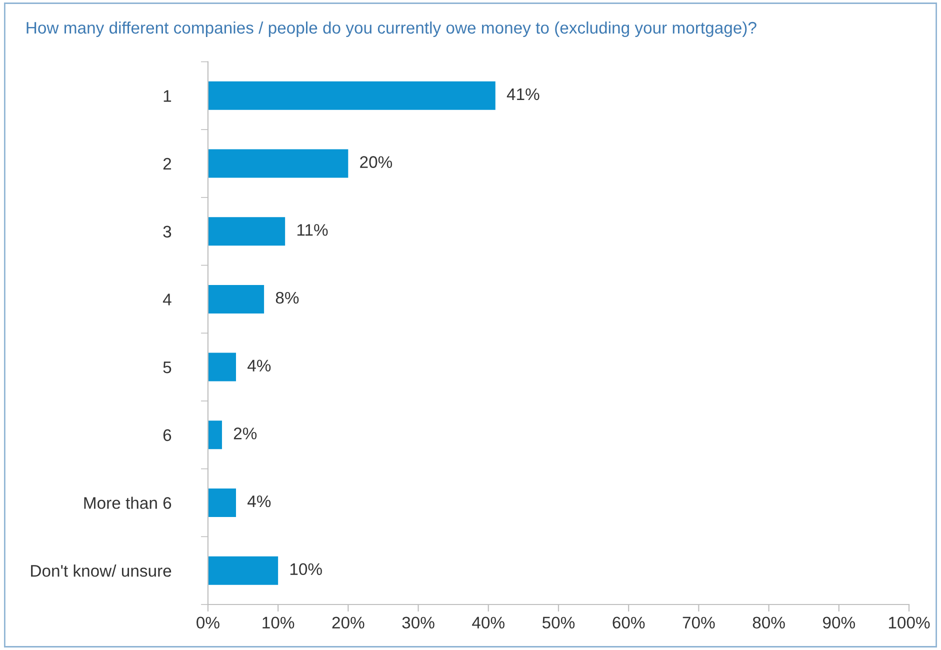 This screenshot has height=650, width=941. Describe the element at coordinates (909, 622) in the screenshot. I see `x-tick-label: 100%` at that location.